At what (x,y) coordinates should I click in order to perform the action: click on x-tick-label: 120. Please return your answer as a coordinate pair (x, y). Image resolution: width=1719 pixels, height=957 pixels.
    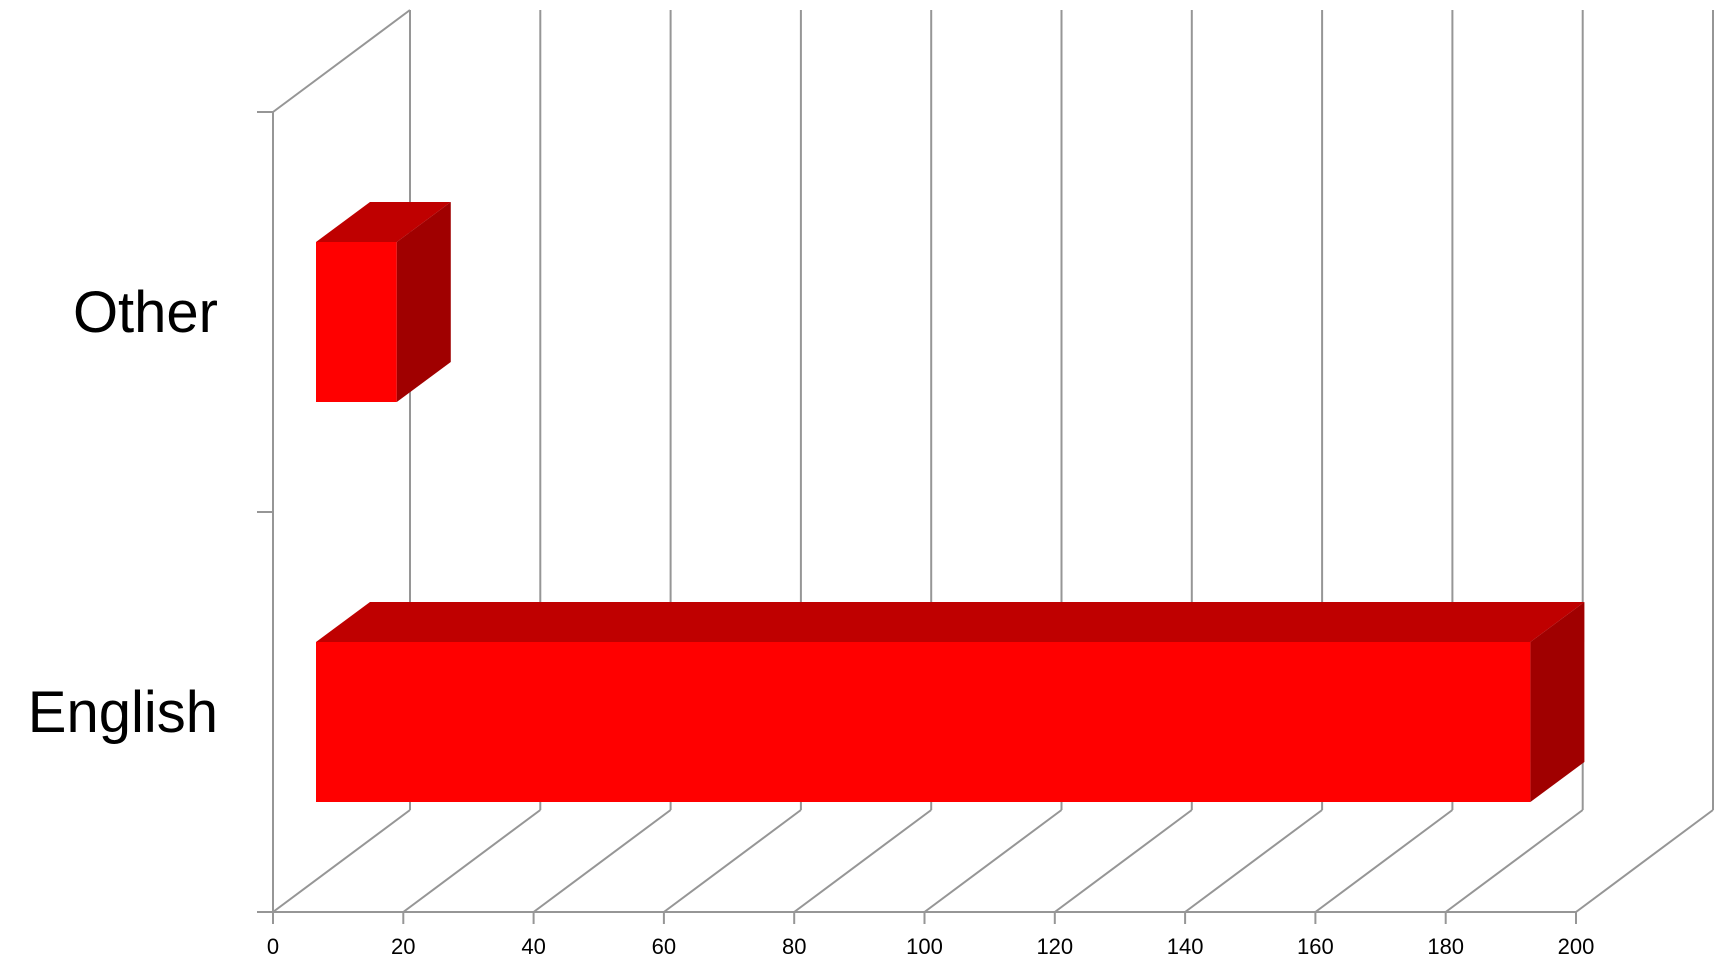
    Looking at the image, I should click on (1054, 945).